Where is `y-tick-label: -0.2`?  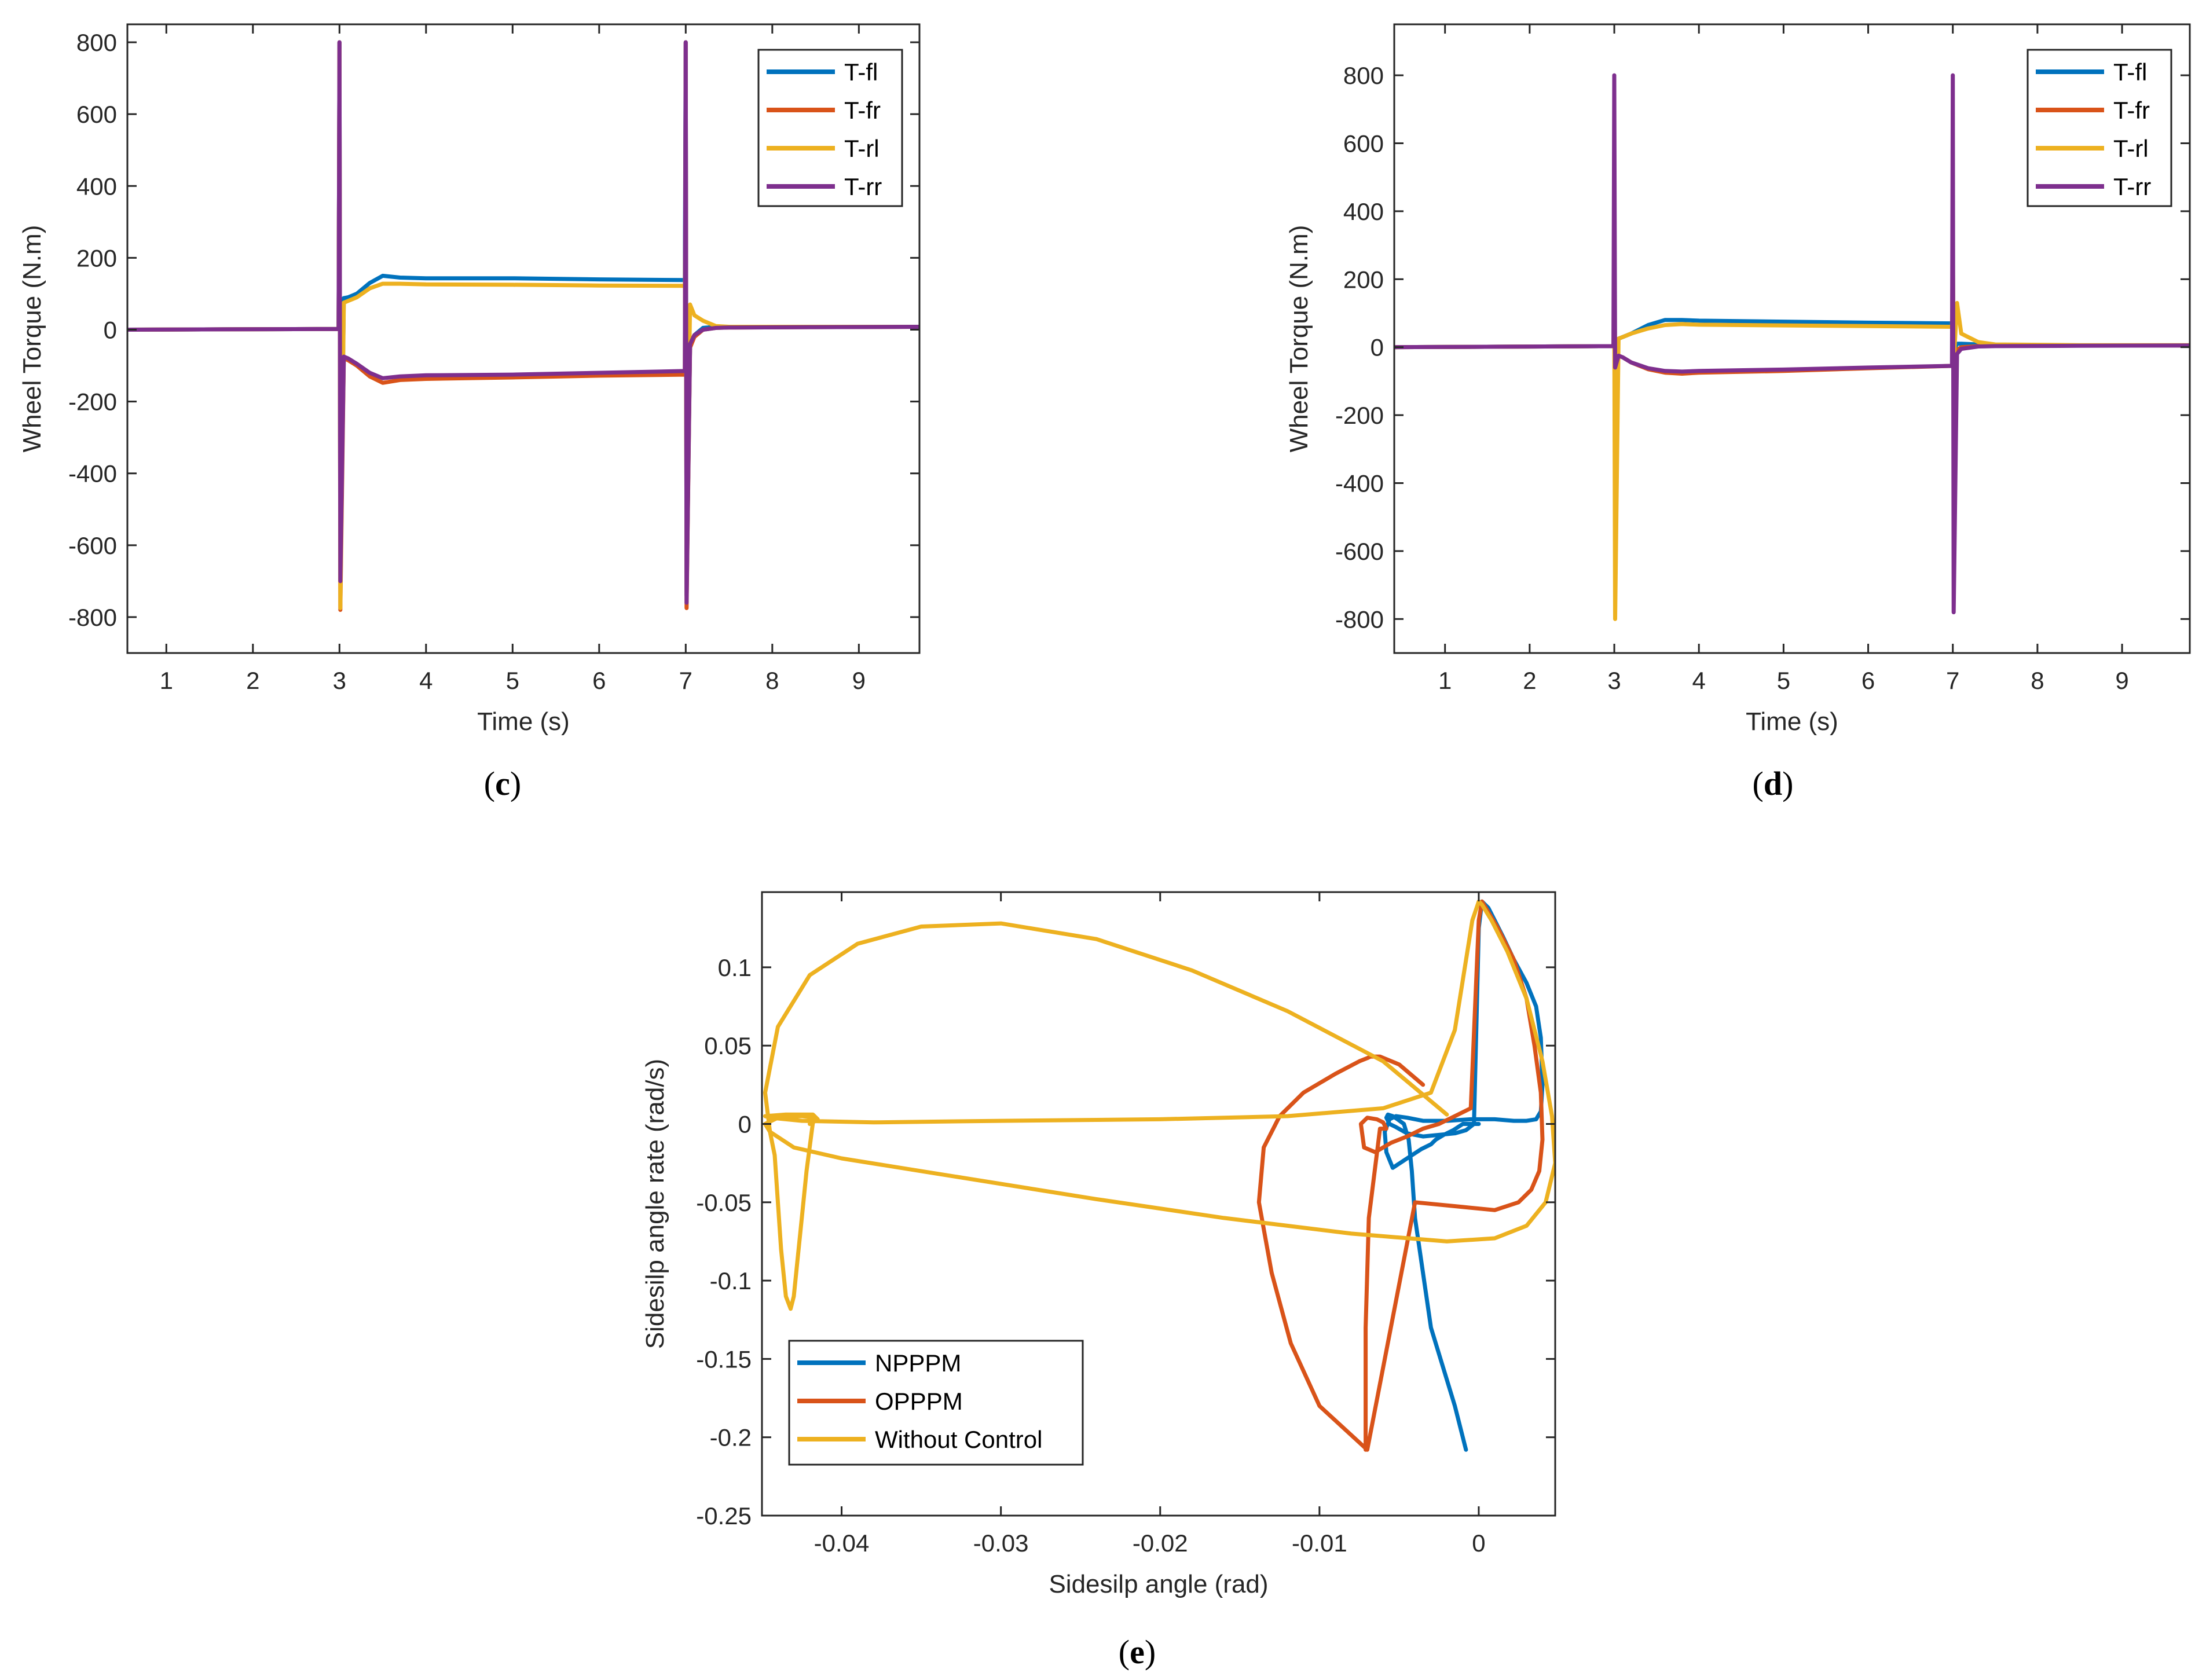
y-tick-label: -0.2 is located at coordinates (731, 1437).